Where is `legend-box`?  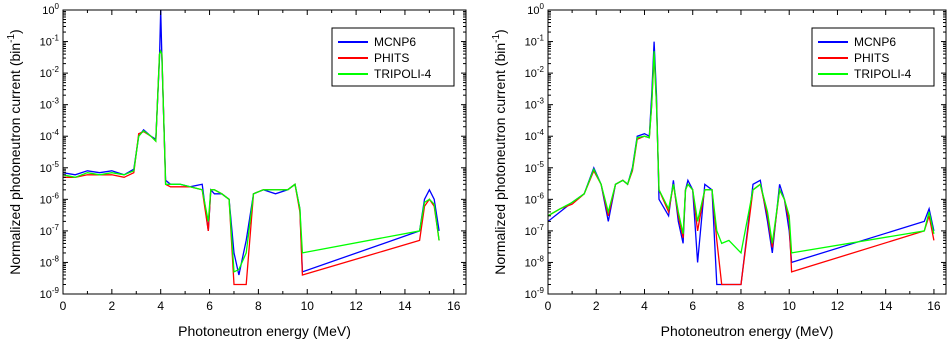
legend-box is located at coordinates (393, 57).